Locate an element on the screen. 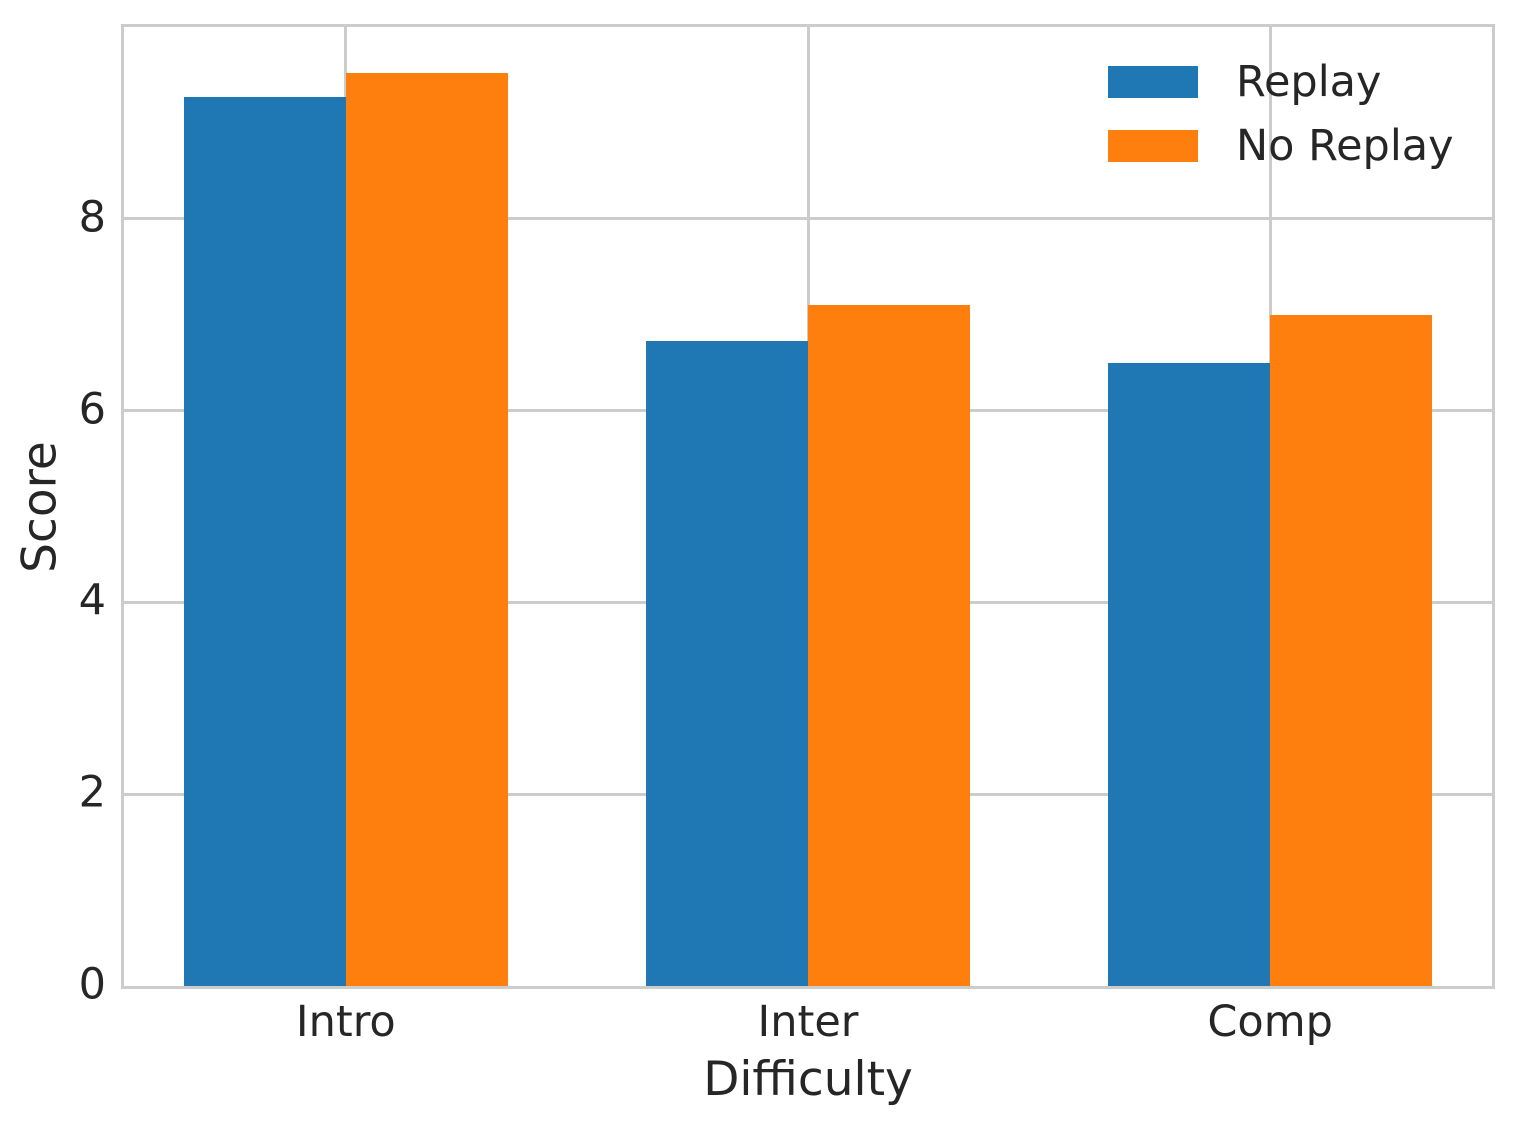  legend-label-no-replay: No Replay is located at coordinates (1345, 145).